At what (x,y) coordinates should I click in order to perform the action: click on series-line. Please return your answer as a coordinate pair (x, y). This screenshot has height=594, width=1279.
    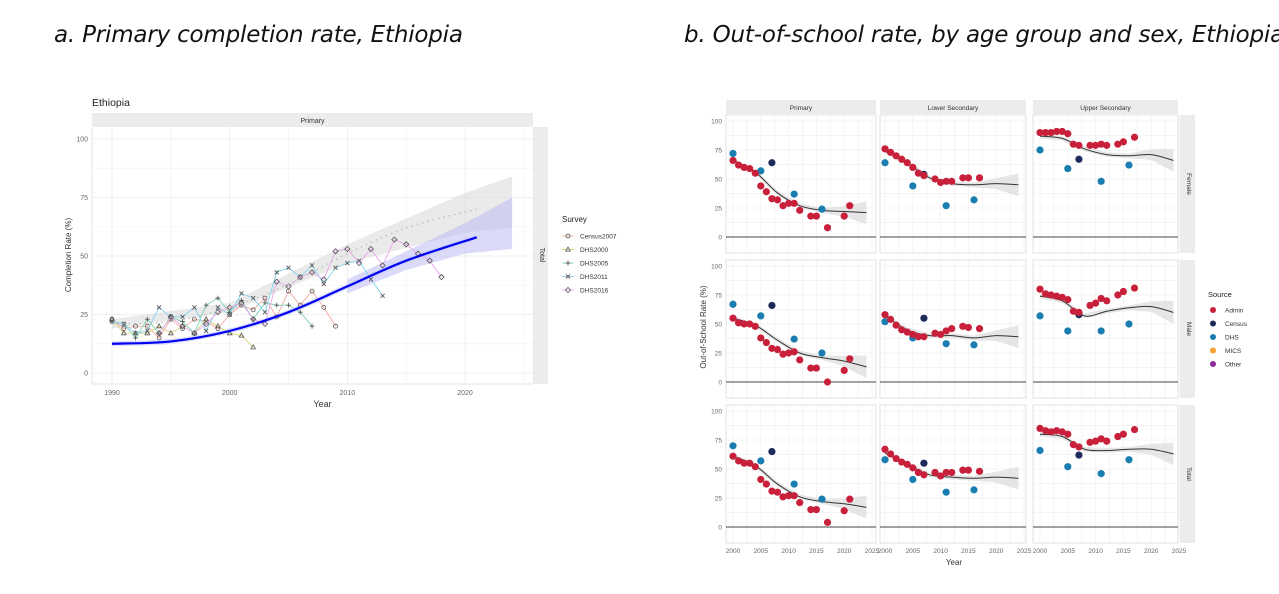
    Looking at the image, I should click on (247, 297).